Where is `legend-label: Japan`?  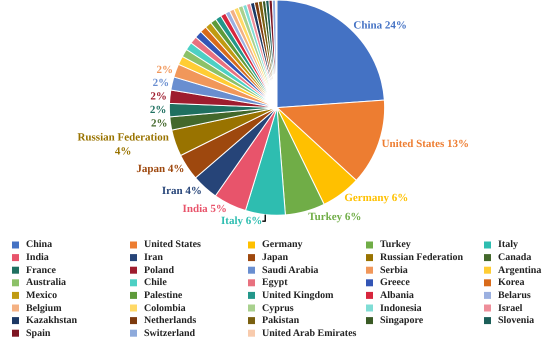 legend-label: Japan is located at coordinates (275, 257).